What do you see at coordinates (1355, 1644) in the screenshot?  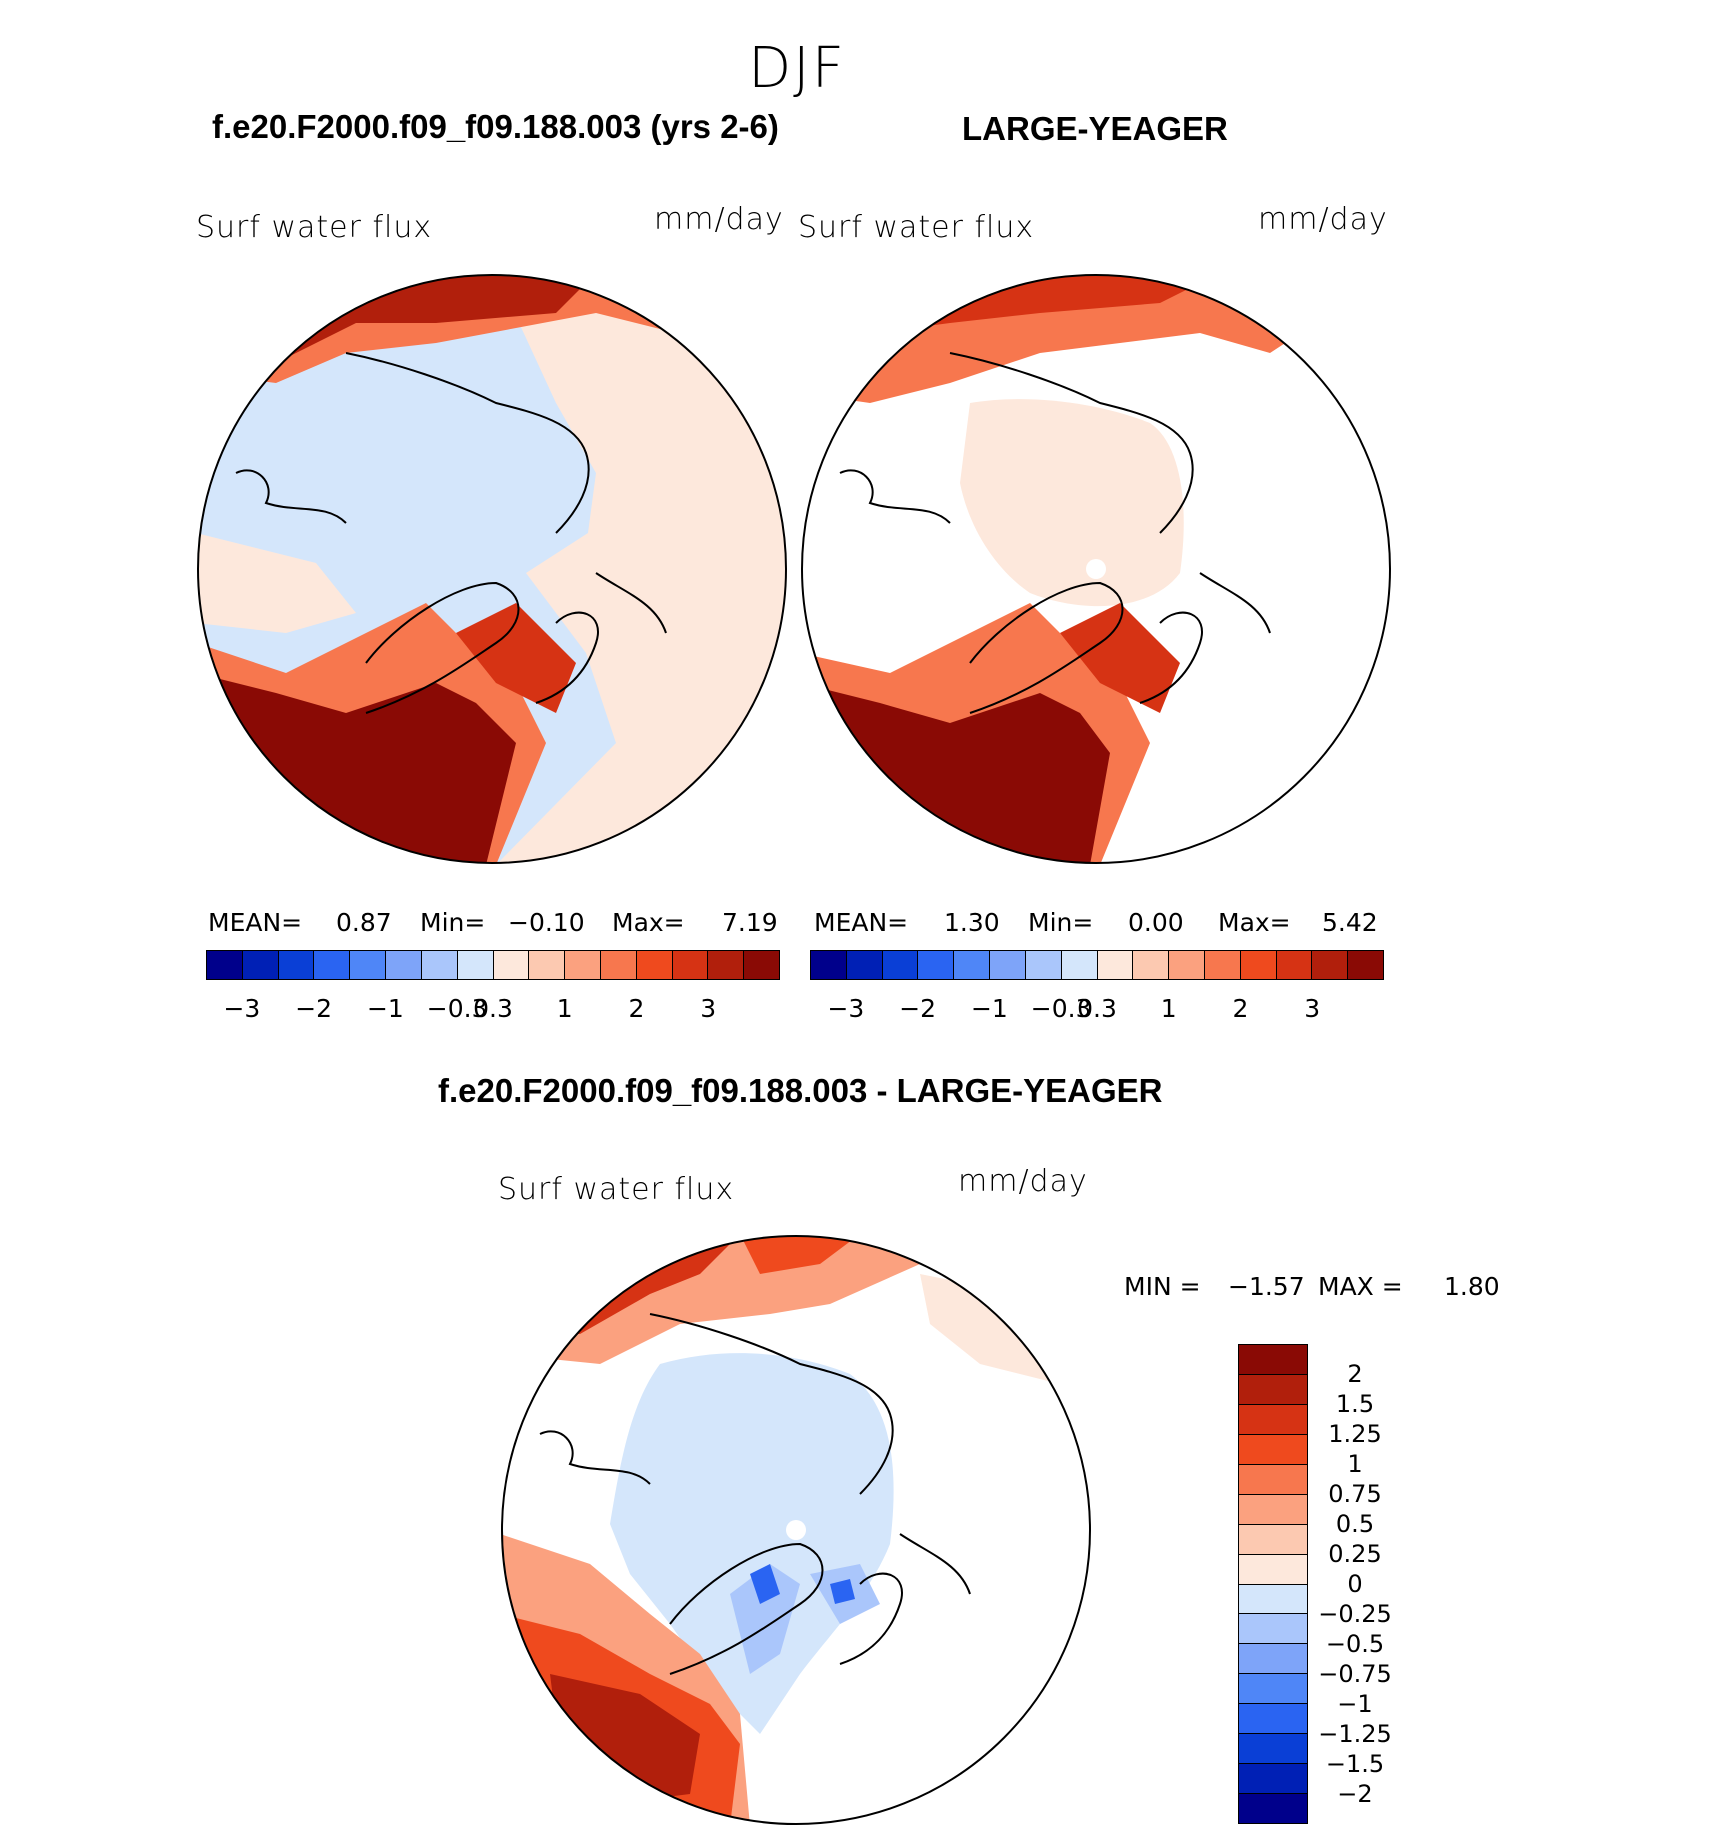 I see `diff-colorbar-label: −0.5` at bounding box center [1355, 1644].